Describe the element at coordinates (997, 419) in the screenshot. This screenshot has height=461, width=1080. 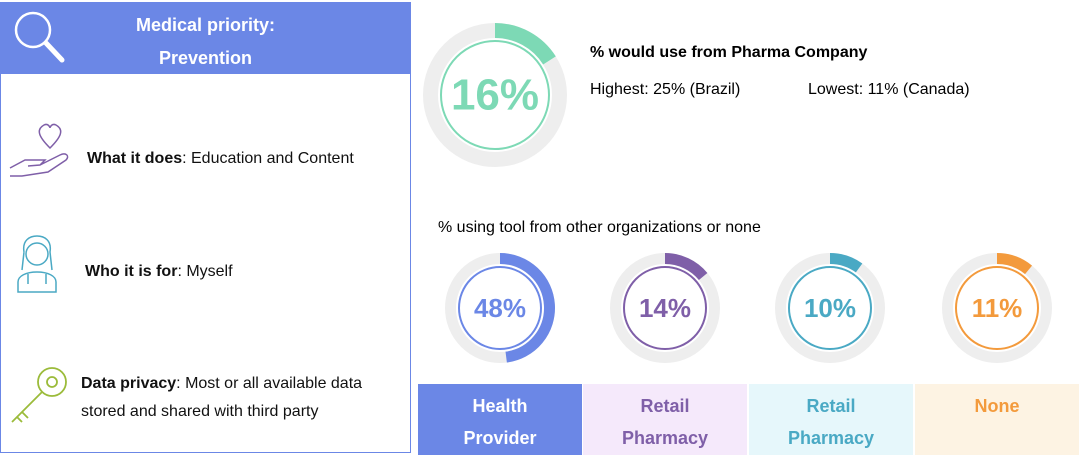
I see `category-box: None` at that location.